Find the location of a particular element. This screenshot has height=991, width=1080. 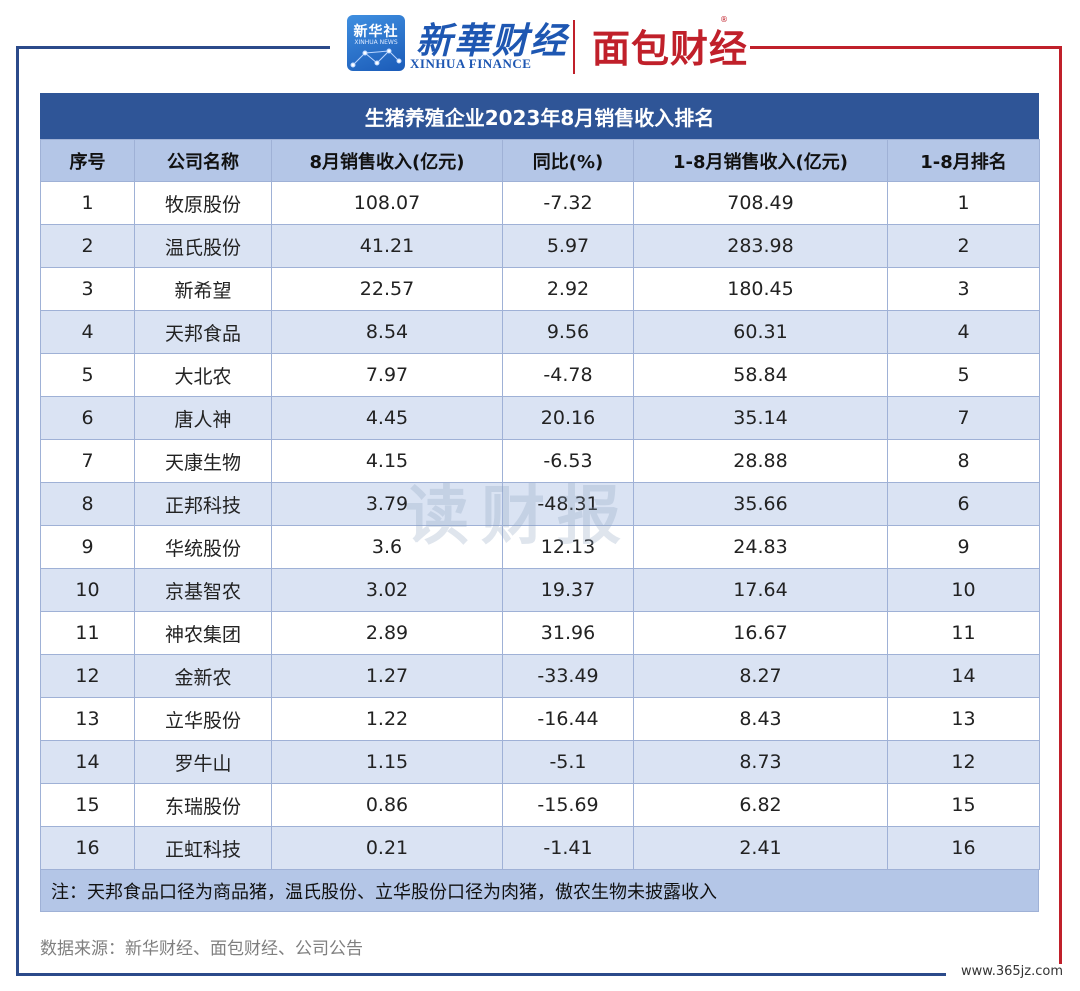

table-cell: -33.49 is located at coordinates (568, 676).